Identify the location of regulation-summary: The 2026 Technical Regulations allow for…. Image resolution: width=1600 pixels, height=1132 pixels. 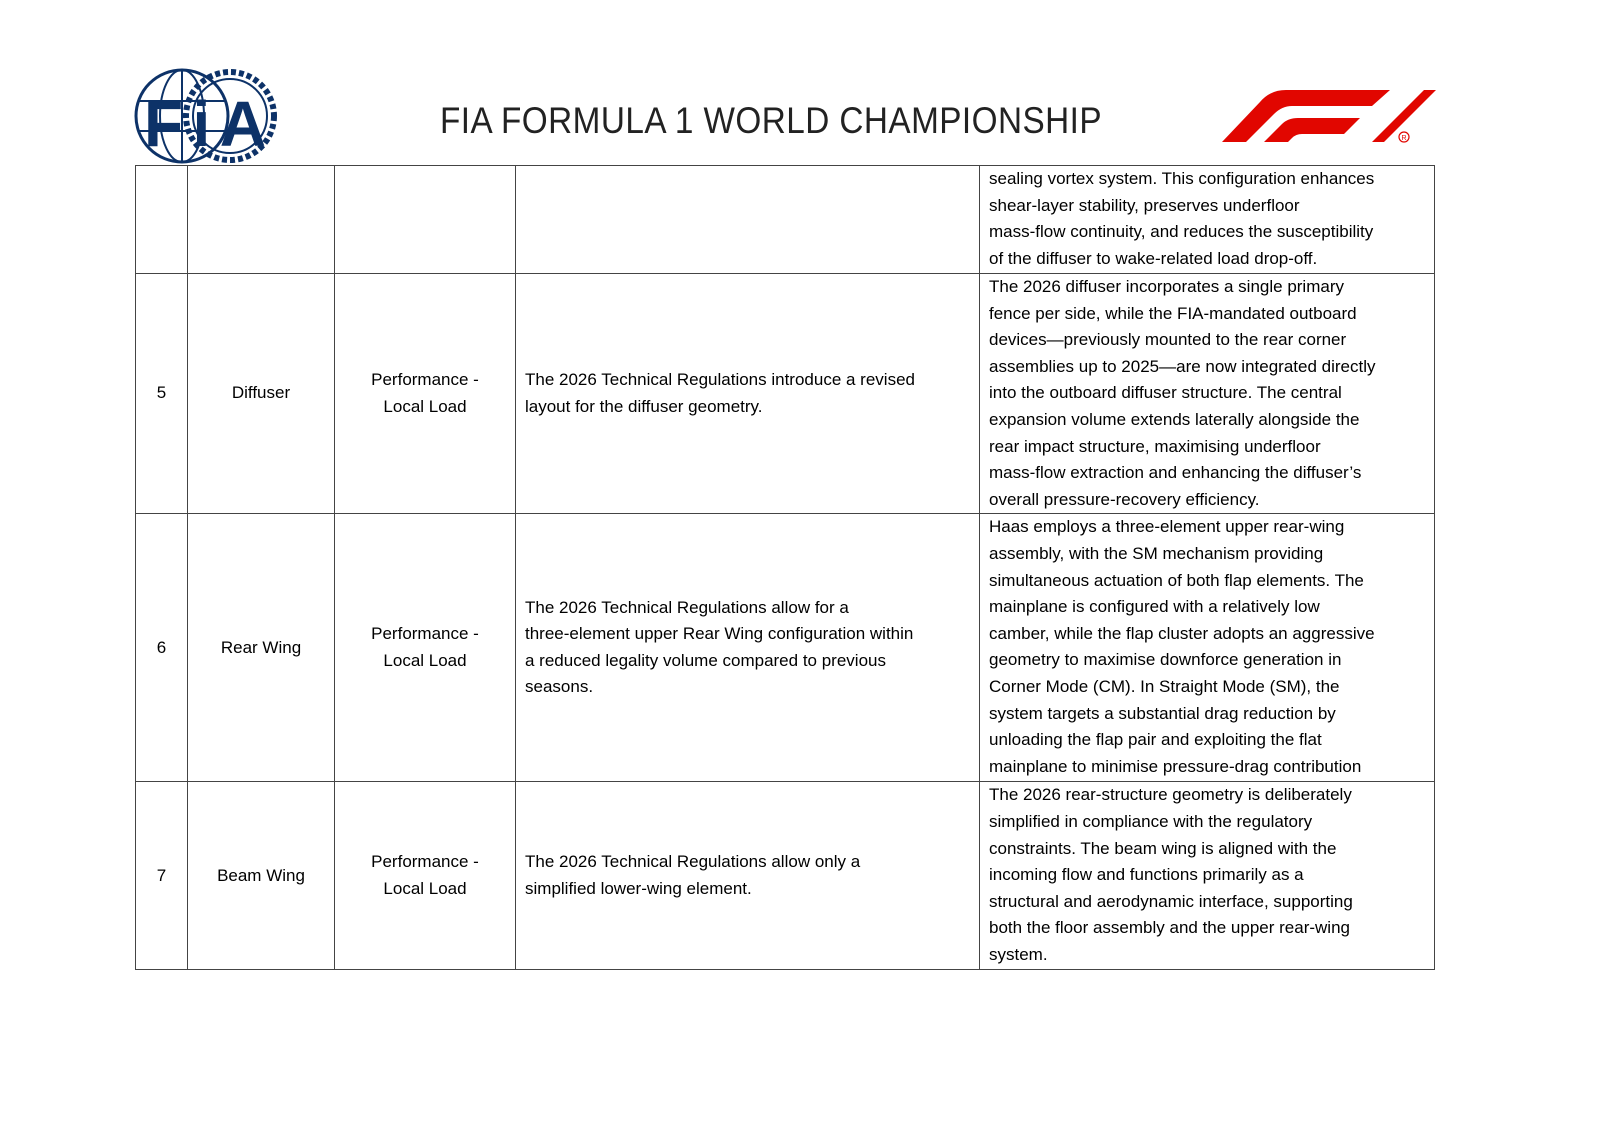
(747, 648).